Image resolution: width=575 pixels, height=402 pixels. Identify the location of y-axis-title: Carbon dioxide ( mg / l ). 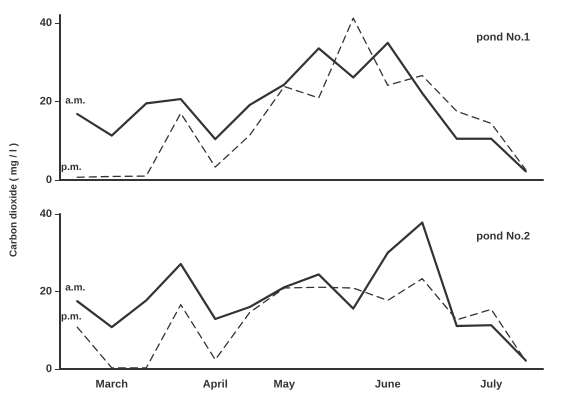
(14, 200).